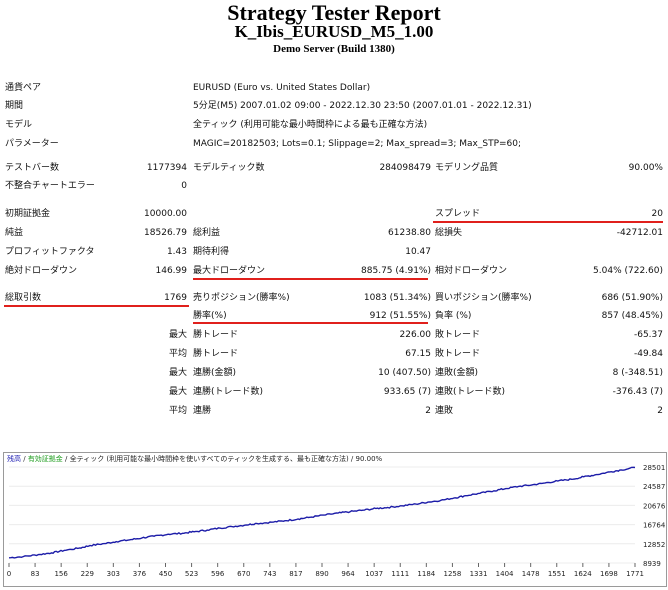  What do you see at coordinates (165, 574) in the screenshot?
I see `x-tick-label: 450` at bounding box center [165, 574].